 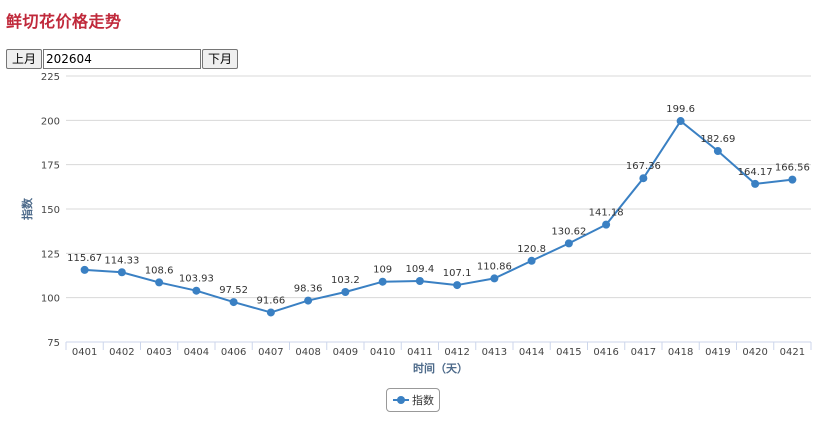 What do you see at coordinates (423, 400) in the screenshot?
I see `legend-series-label: 指数` at bounding box center [423, 400].